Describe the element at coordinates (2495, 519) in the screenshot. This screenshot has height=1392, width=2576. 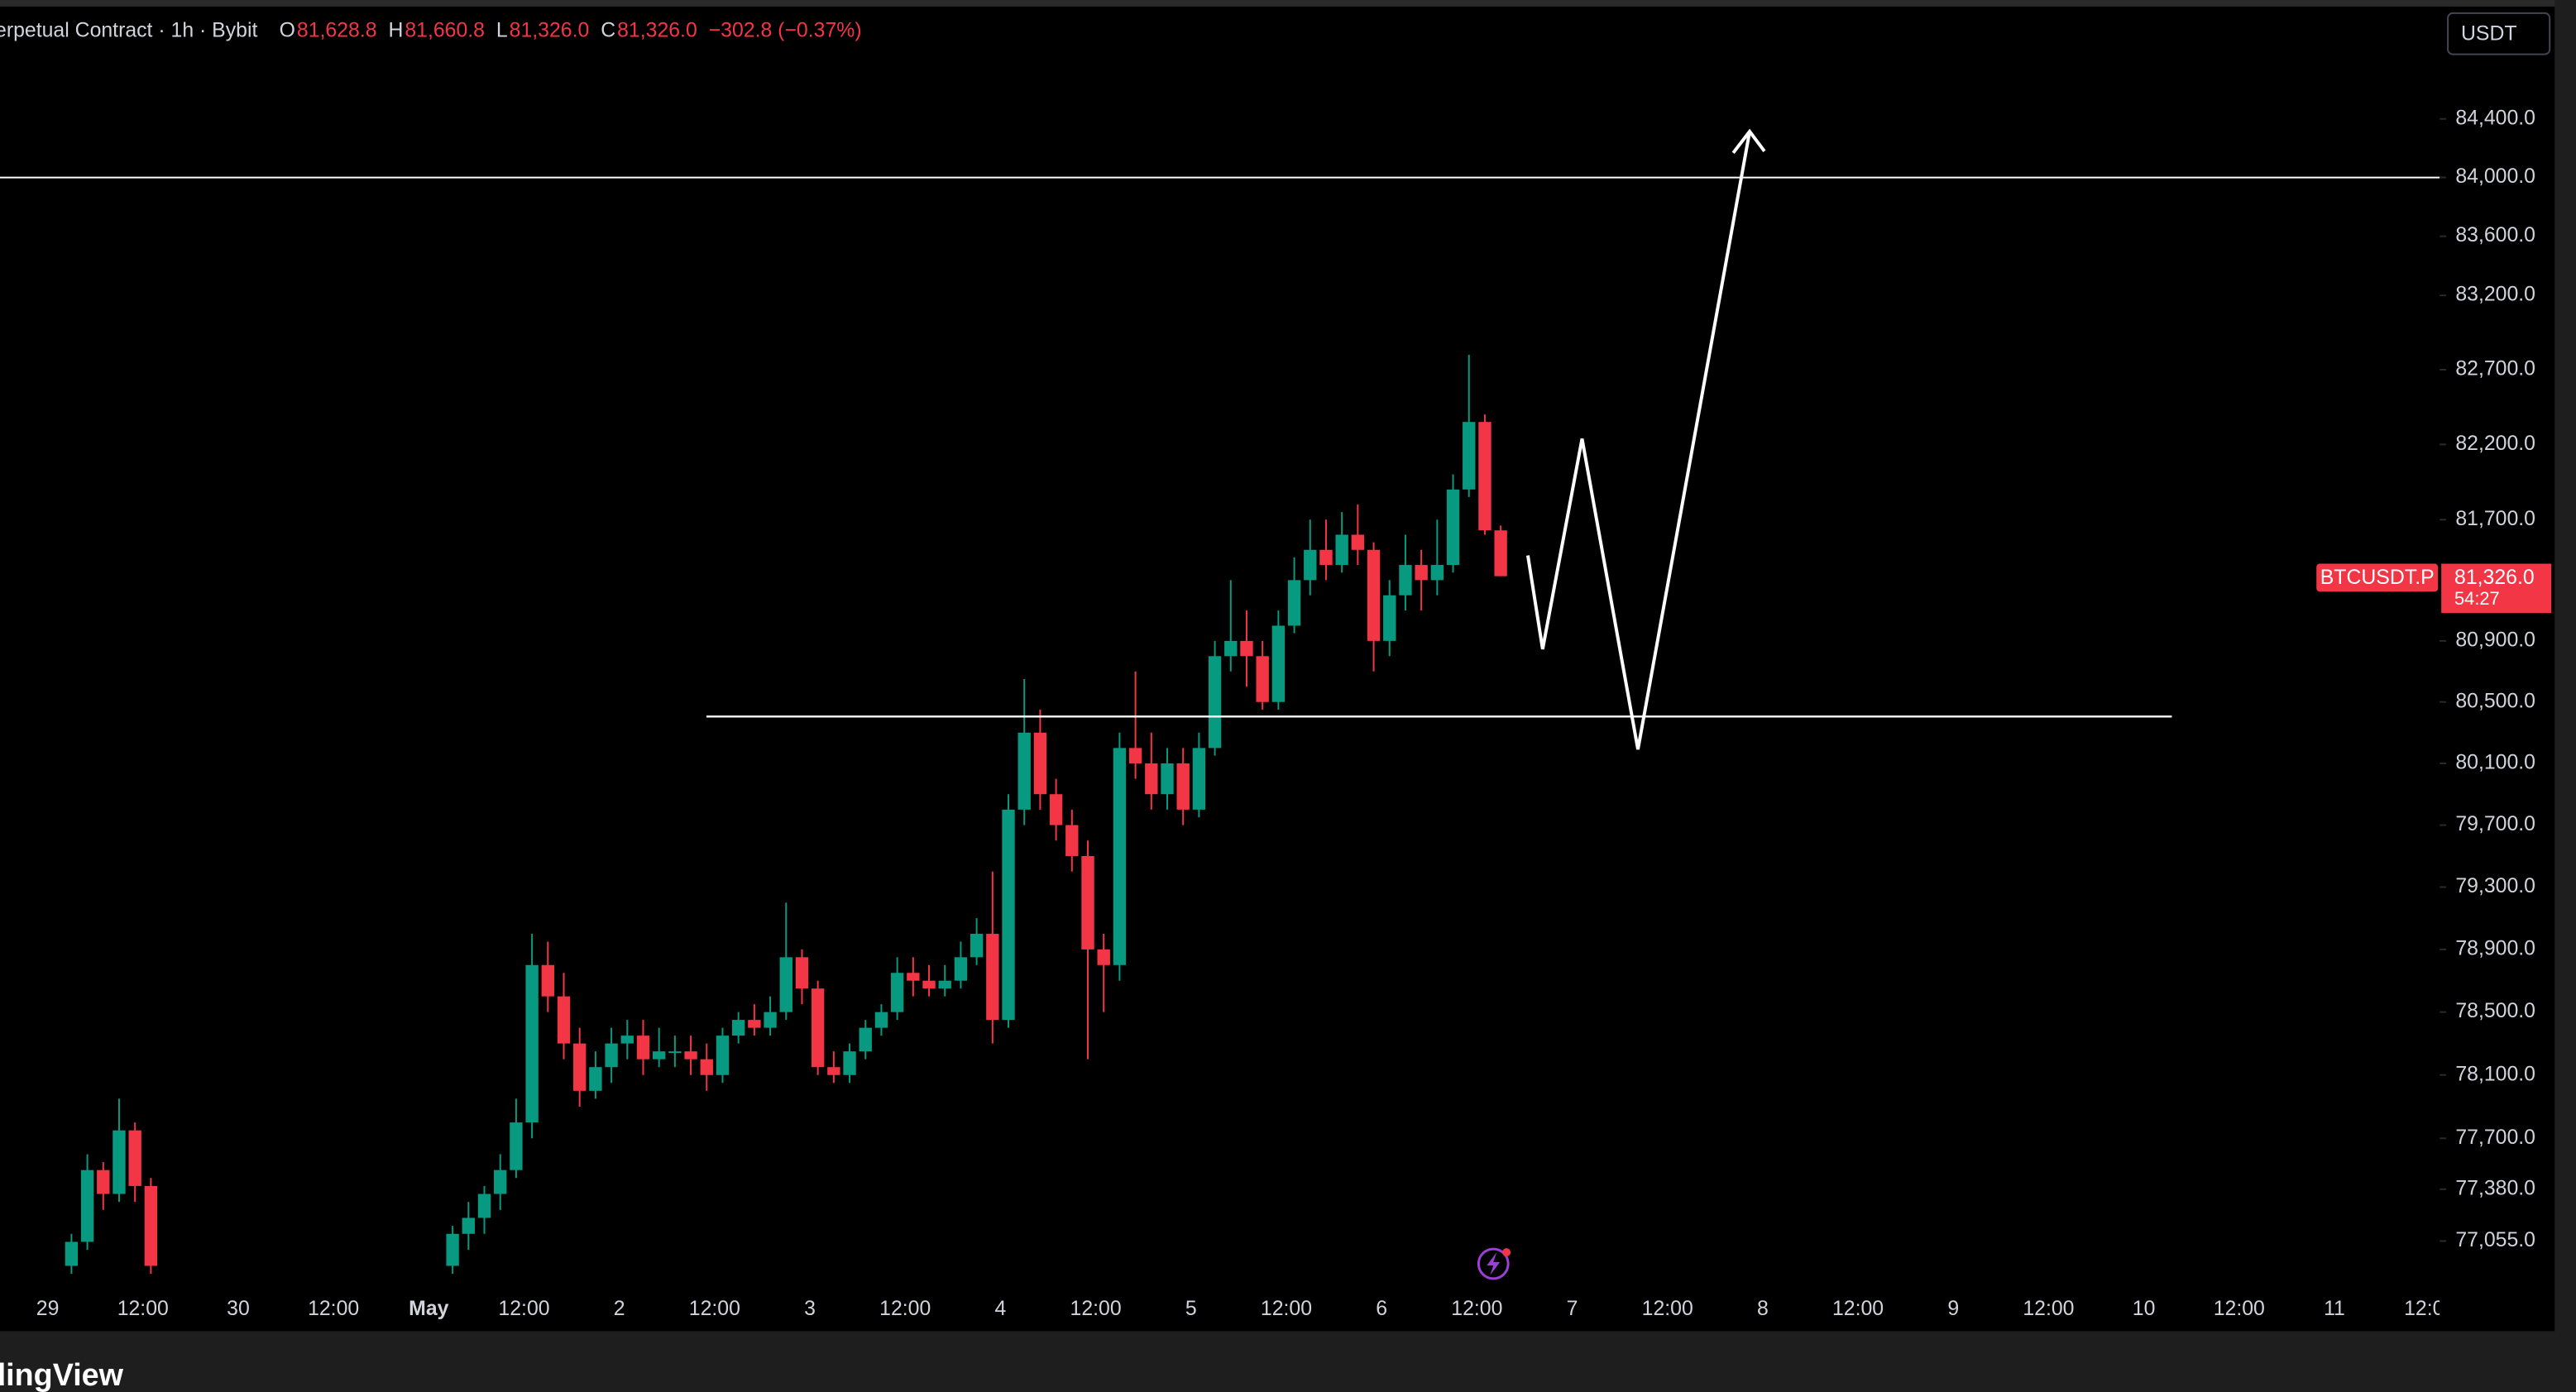
I see `y-tick-label: 81,700.0` at that location.